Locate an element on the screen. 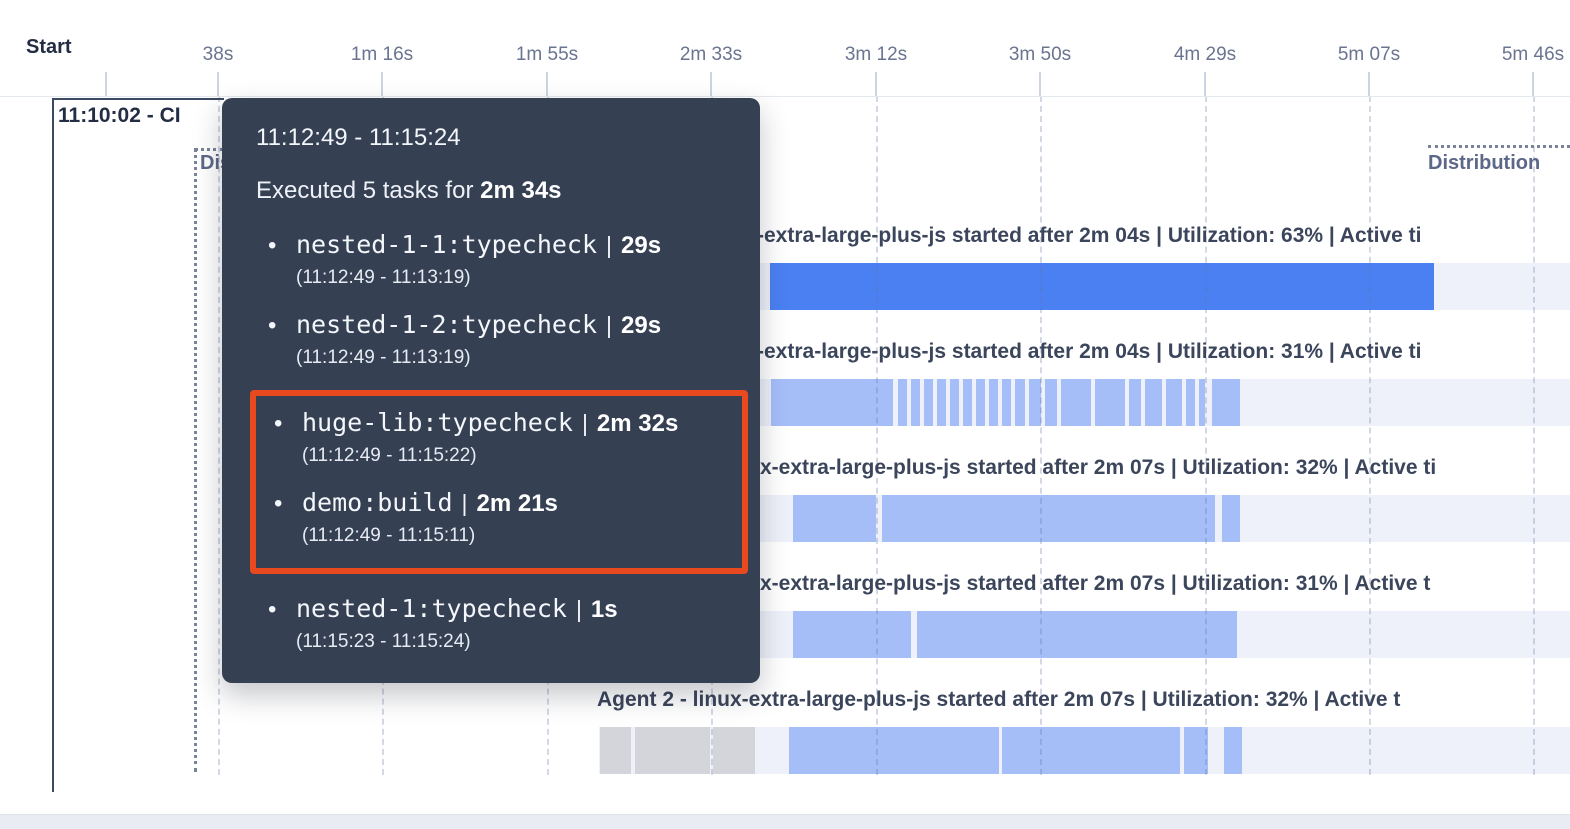 This screenshot has height=829, width=1570. tick-label: 1m 16s is located at coordinates (382, 54).